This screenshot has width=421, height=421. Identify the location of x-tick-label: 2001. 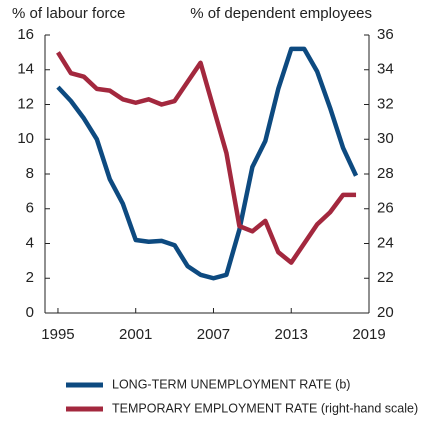
(135, 334).